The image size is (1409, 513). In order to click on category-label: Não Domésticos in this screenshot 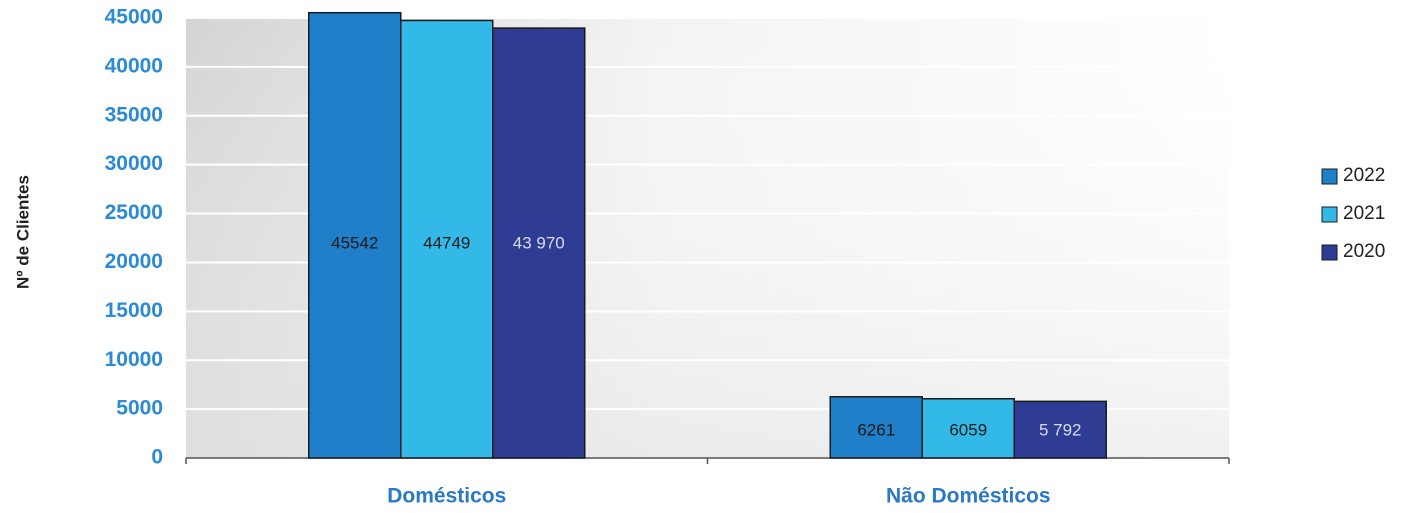, I will do `click(968, 496)`.